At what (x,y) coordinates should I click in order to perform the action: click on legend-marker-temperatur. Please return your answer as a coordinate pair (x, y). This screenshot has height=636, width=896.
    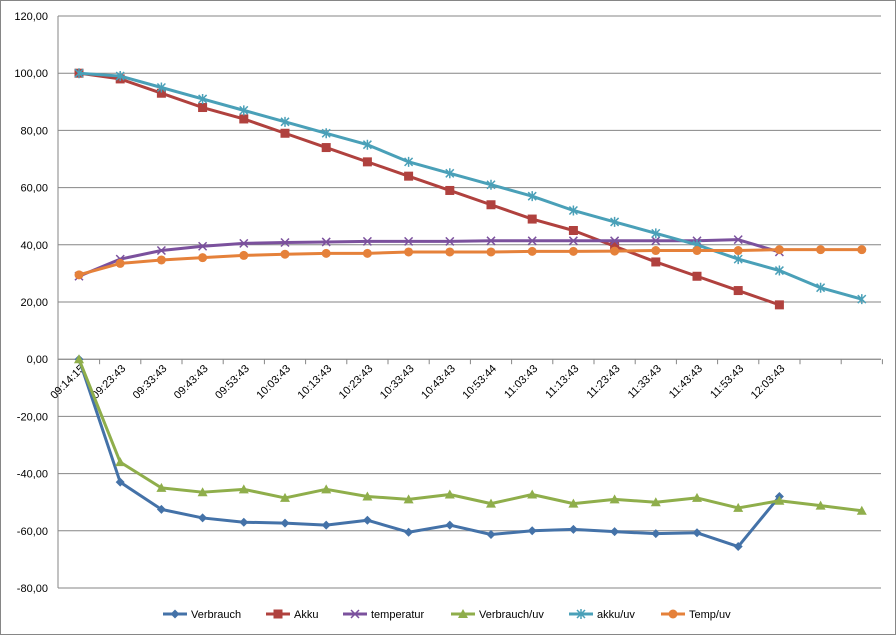
    Looking at the image, I should click on (355, 614).